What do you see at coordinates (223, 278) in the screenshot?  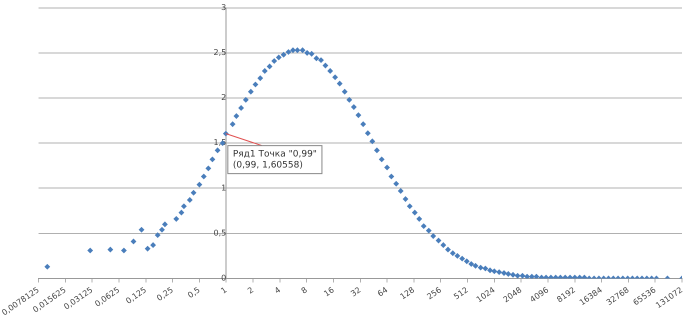 I see `y-tick-label: 0` at bounding box center [223, 278].